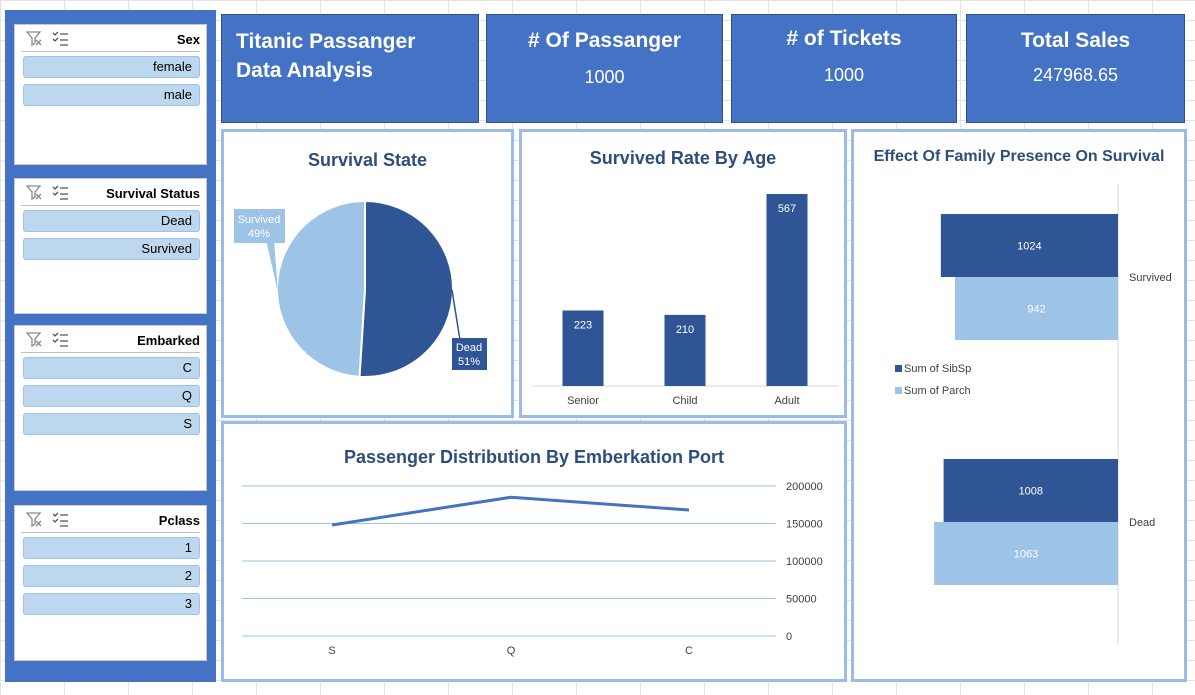  I want to click on dashboard-title-card: Titanic Passanger Data Analysis, so click(350, 68).